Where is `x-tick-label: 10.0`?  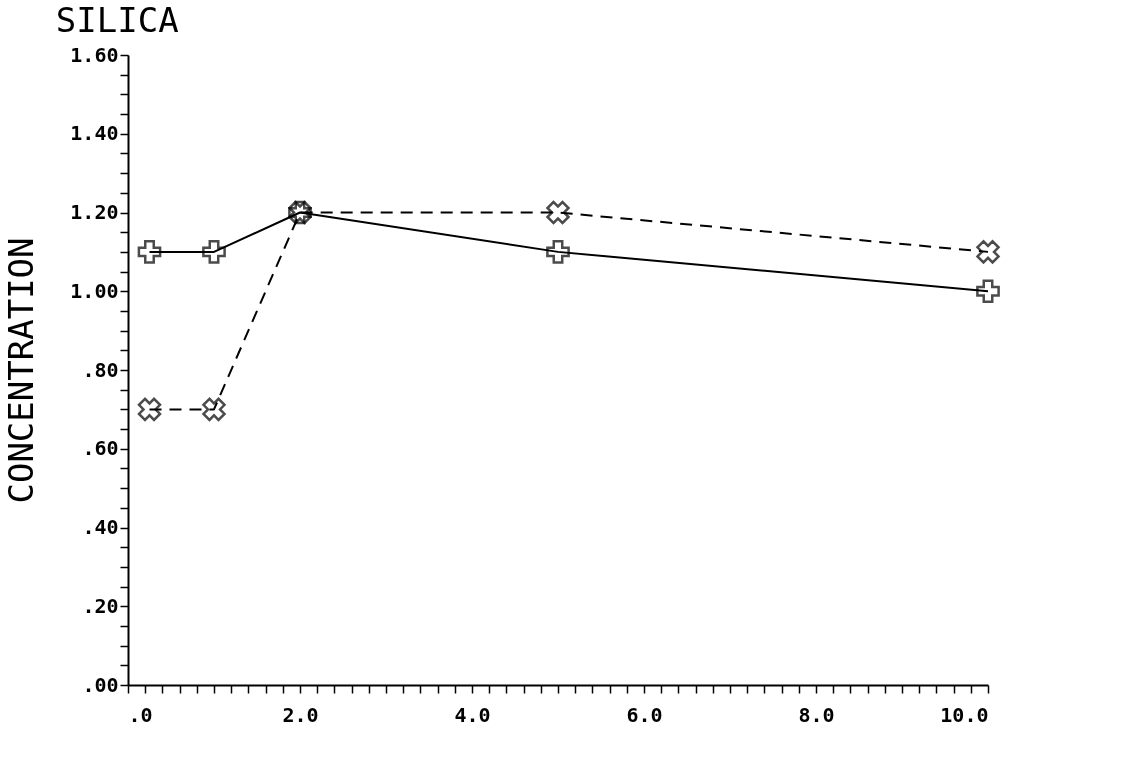 x-tick-label: 10.0 is located at coordinates (964, 714).